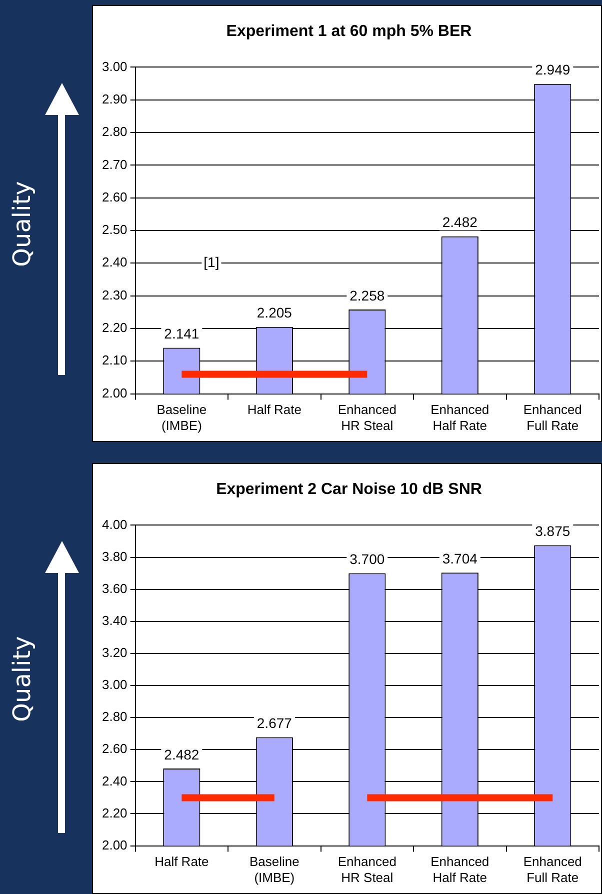  Describe the element at coordinates (552, 70) in the screenshot. I see `data-label: 2.949` at that location.